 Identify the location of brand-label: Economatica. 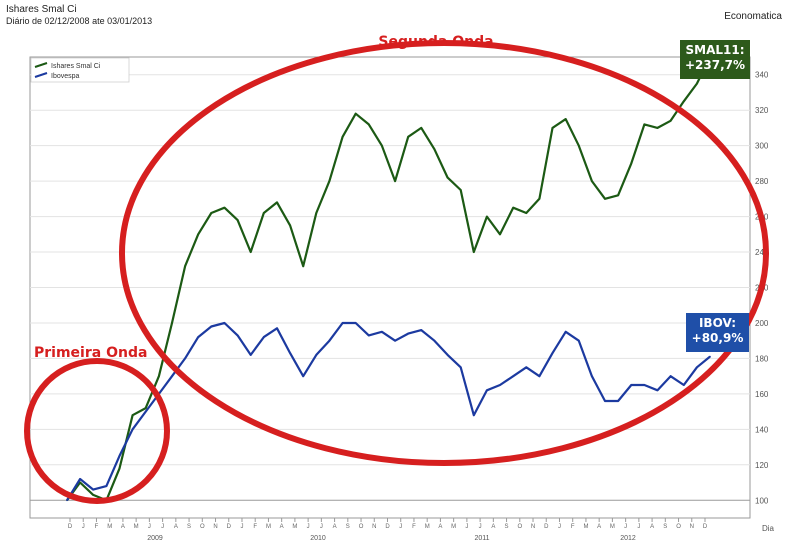
(753, 16).